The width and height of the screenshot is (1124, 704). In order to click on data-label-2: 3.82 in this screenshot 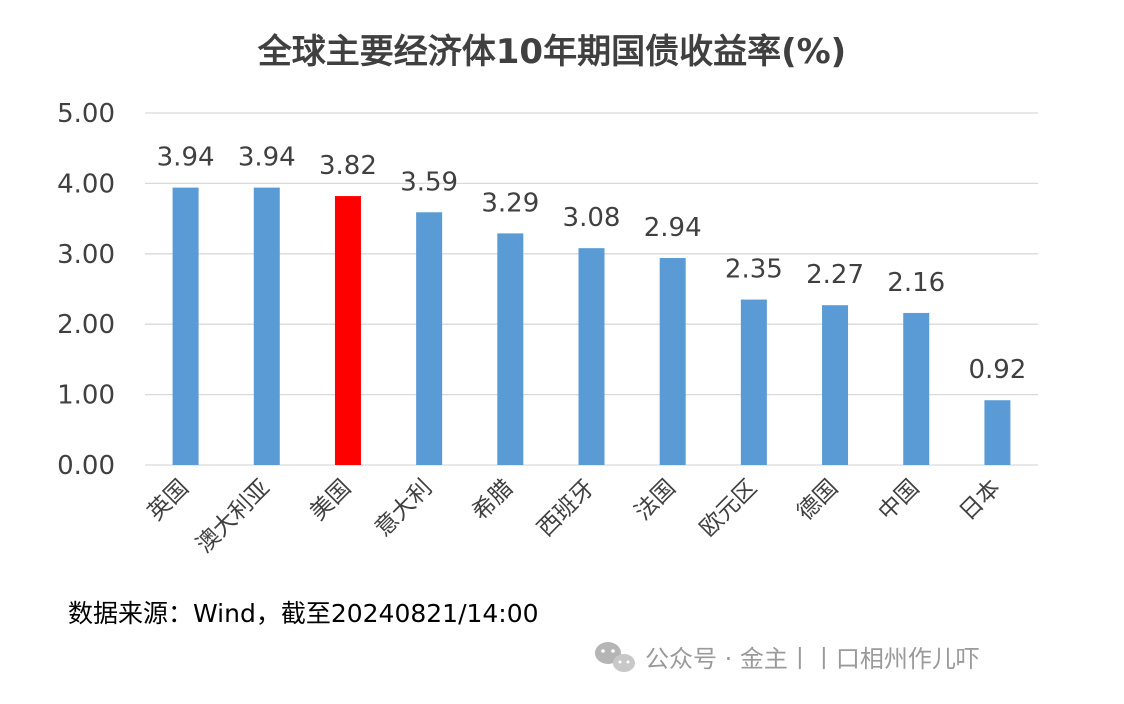, I will do `click(348, 166)`.